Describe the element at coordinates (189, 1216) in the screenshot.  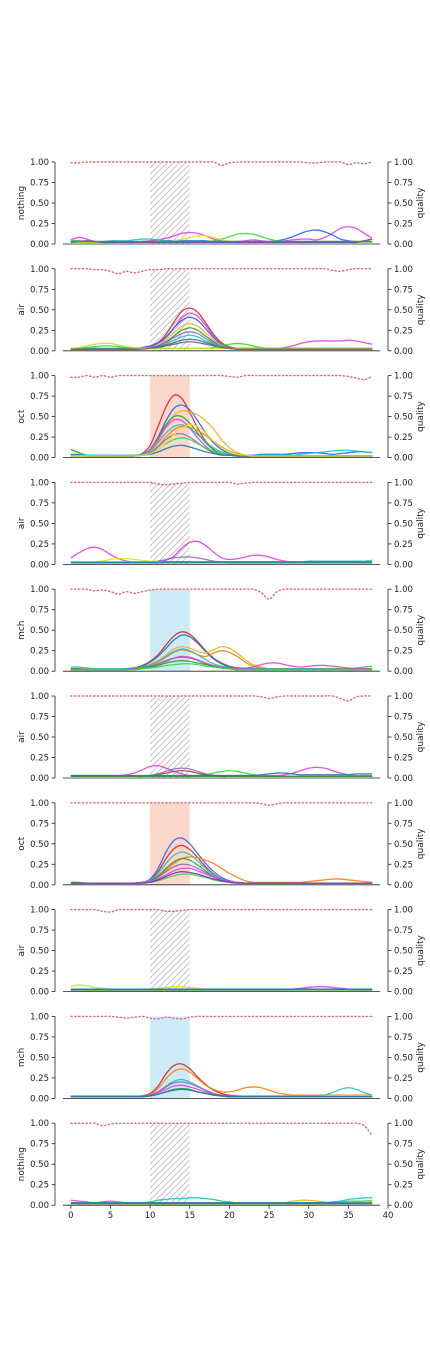
I see `x-tick-label: 15` at that location.